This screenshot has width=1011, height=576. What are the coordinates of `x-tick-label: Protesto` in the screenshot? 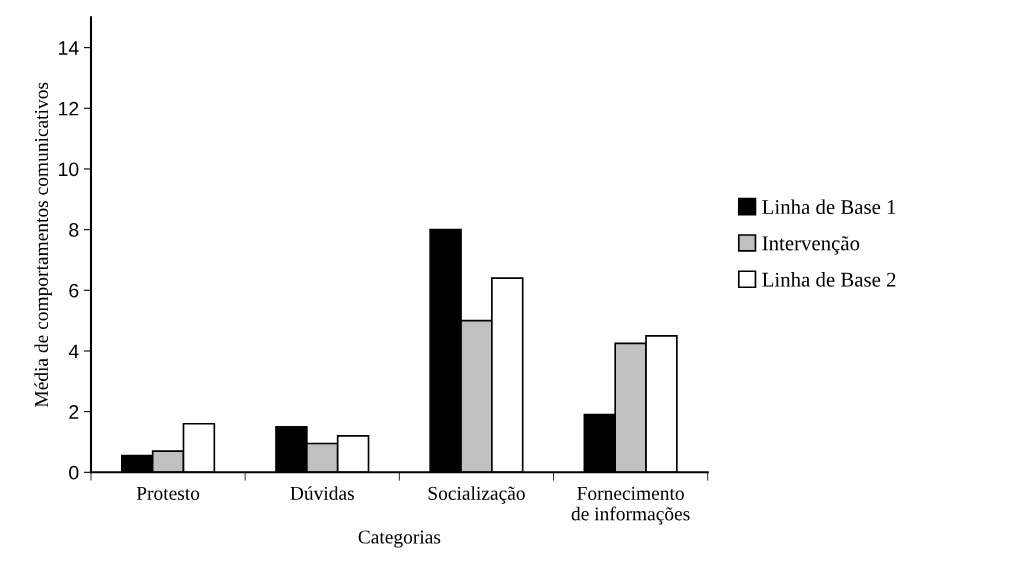 It's located at (168, 493).